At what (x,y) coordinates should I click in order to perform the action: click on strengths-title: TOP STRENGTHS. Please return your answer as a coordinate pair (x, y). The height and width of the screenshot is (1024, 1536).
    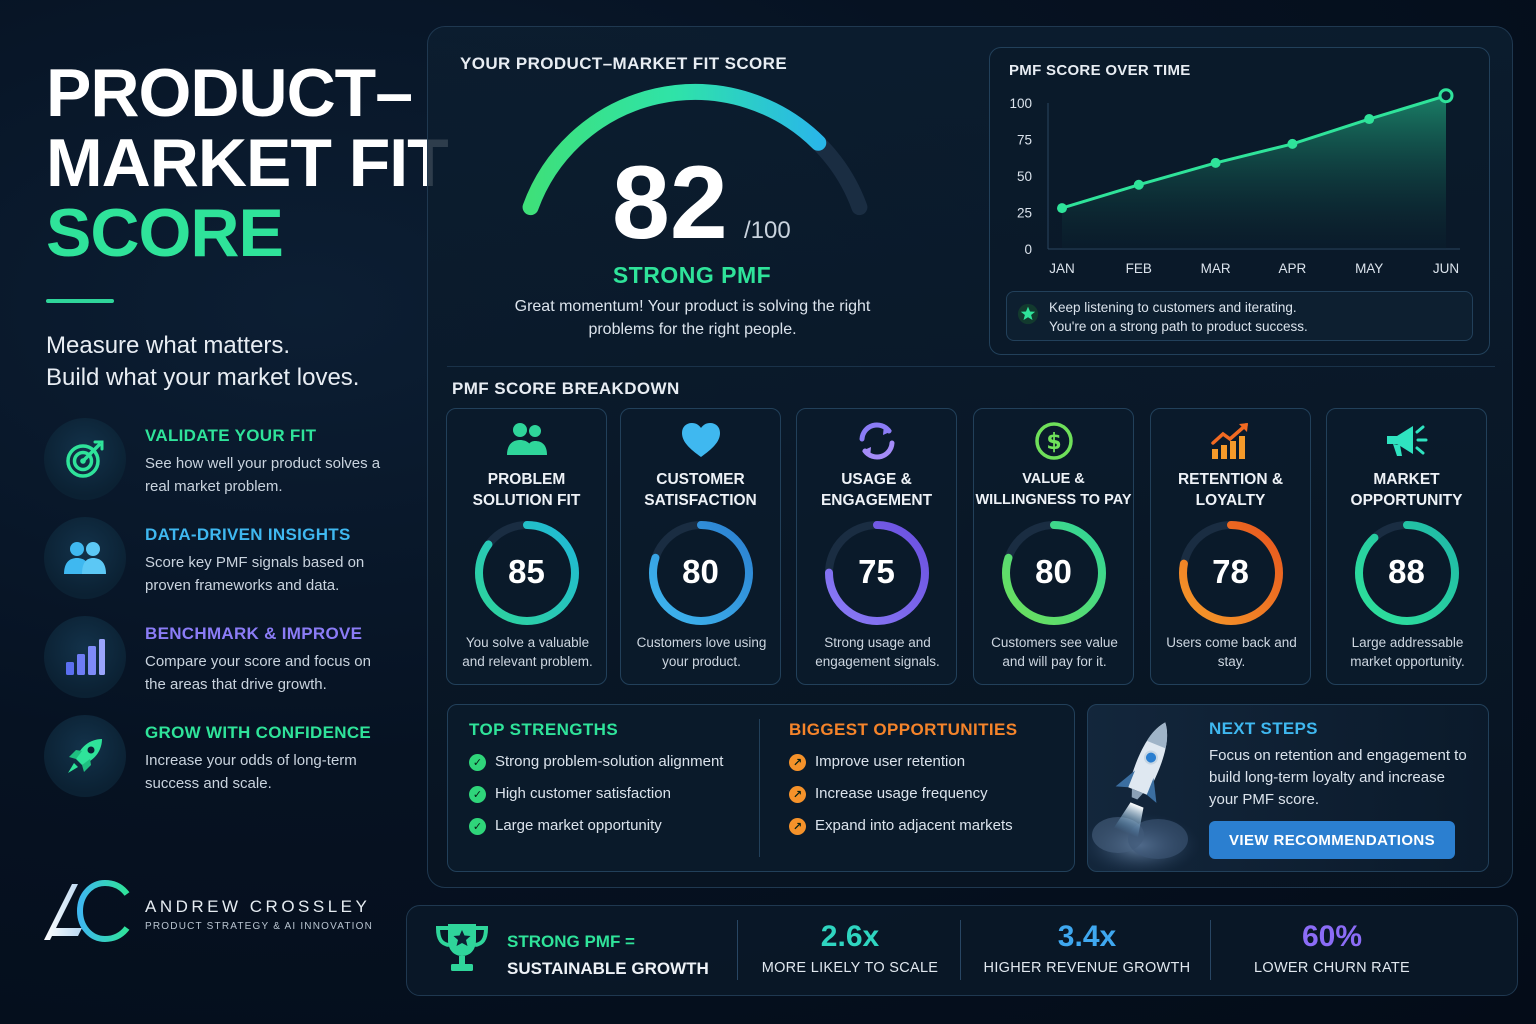
    Looking at the image, I should click on (544, 729).